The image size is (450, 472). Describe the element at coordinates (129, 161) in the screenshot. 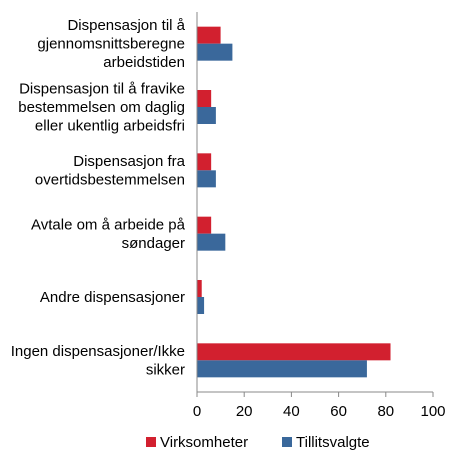

I see `category-label-line: Dispensasjon fra` at that location.